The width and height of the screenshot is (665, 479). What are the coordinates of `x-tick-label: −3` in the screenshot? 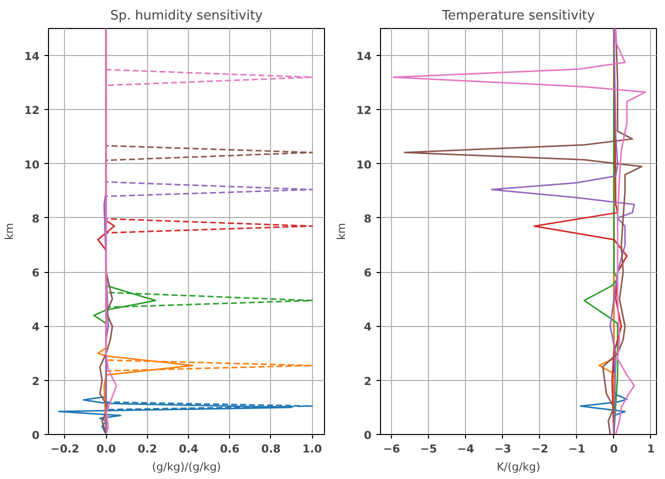 It's located at (503, 449).